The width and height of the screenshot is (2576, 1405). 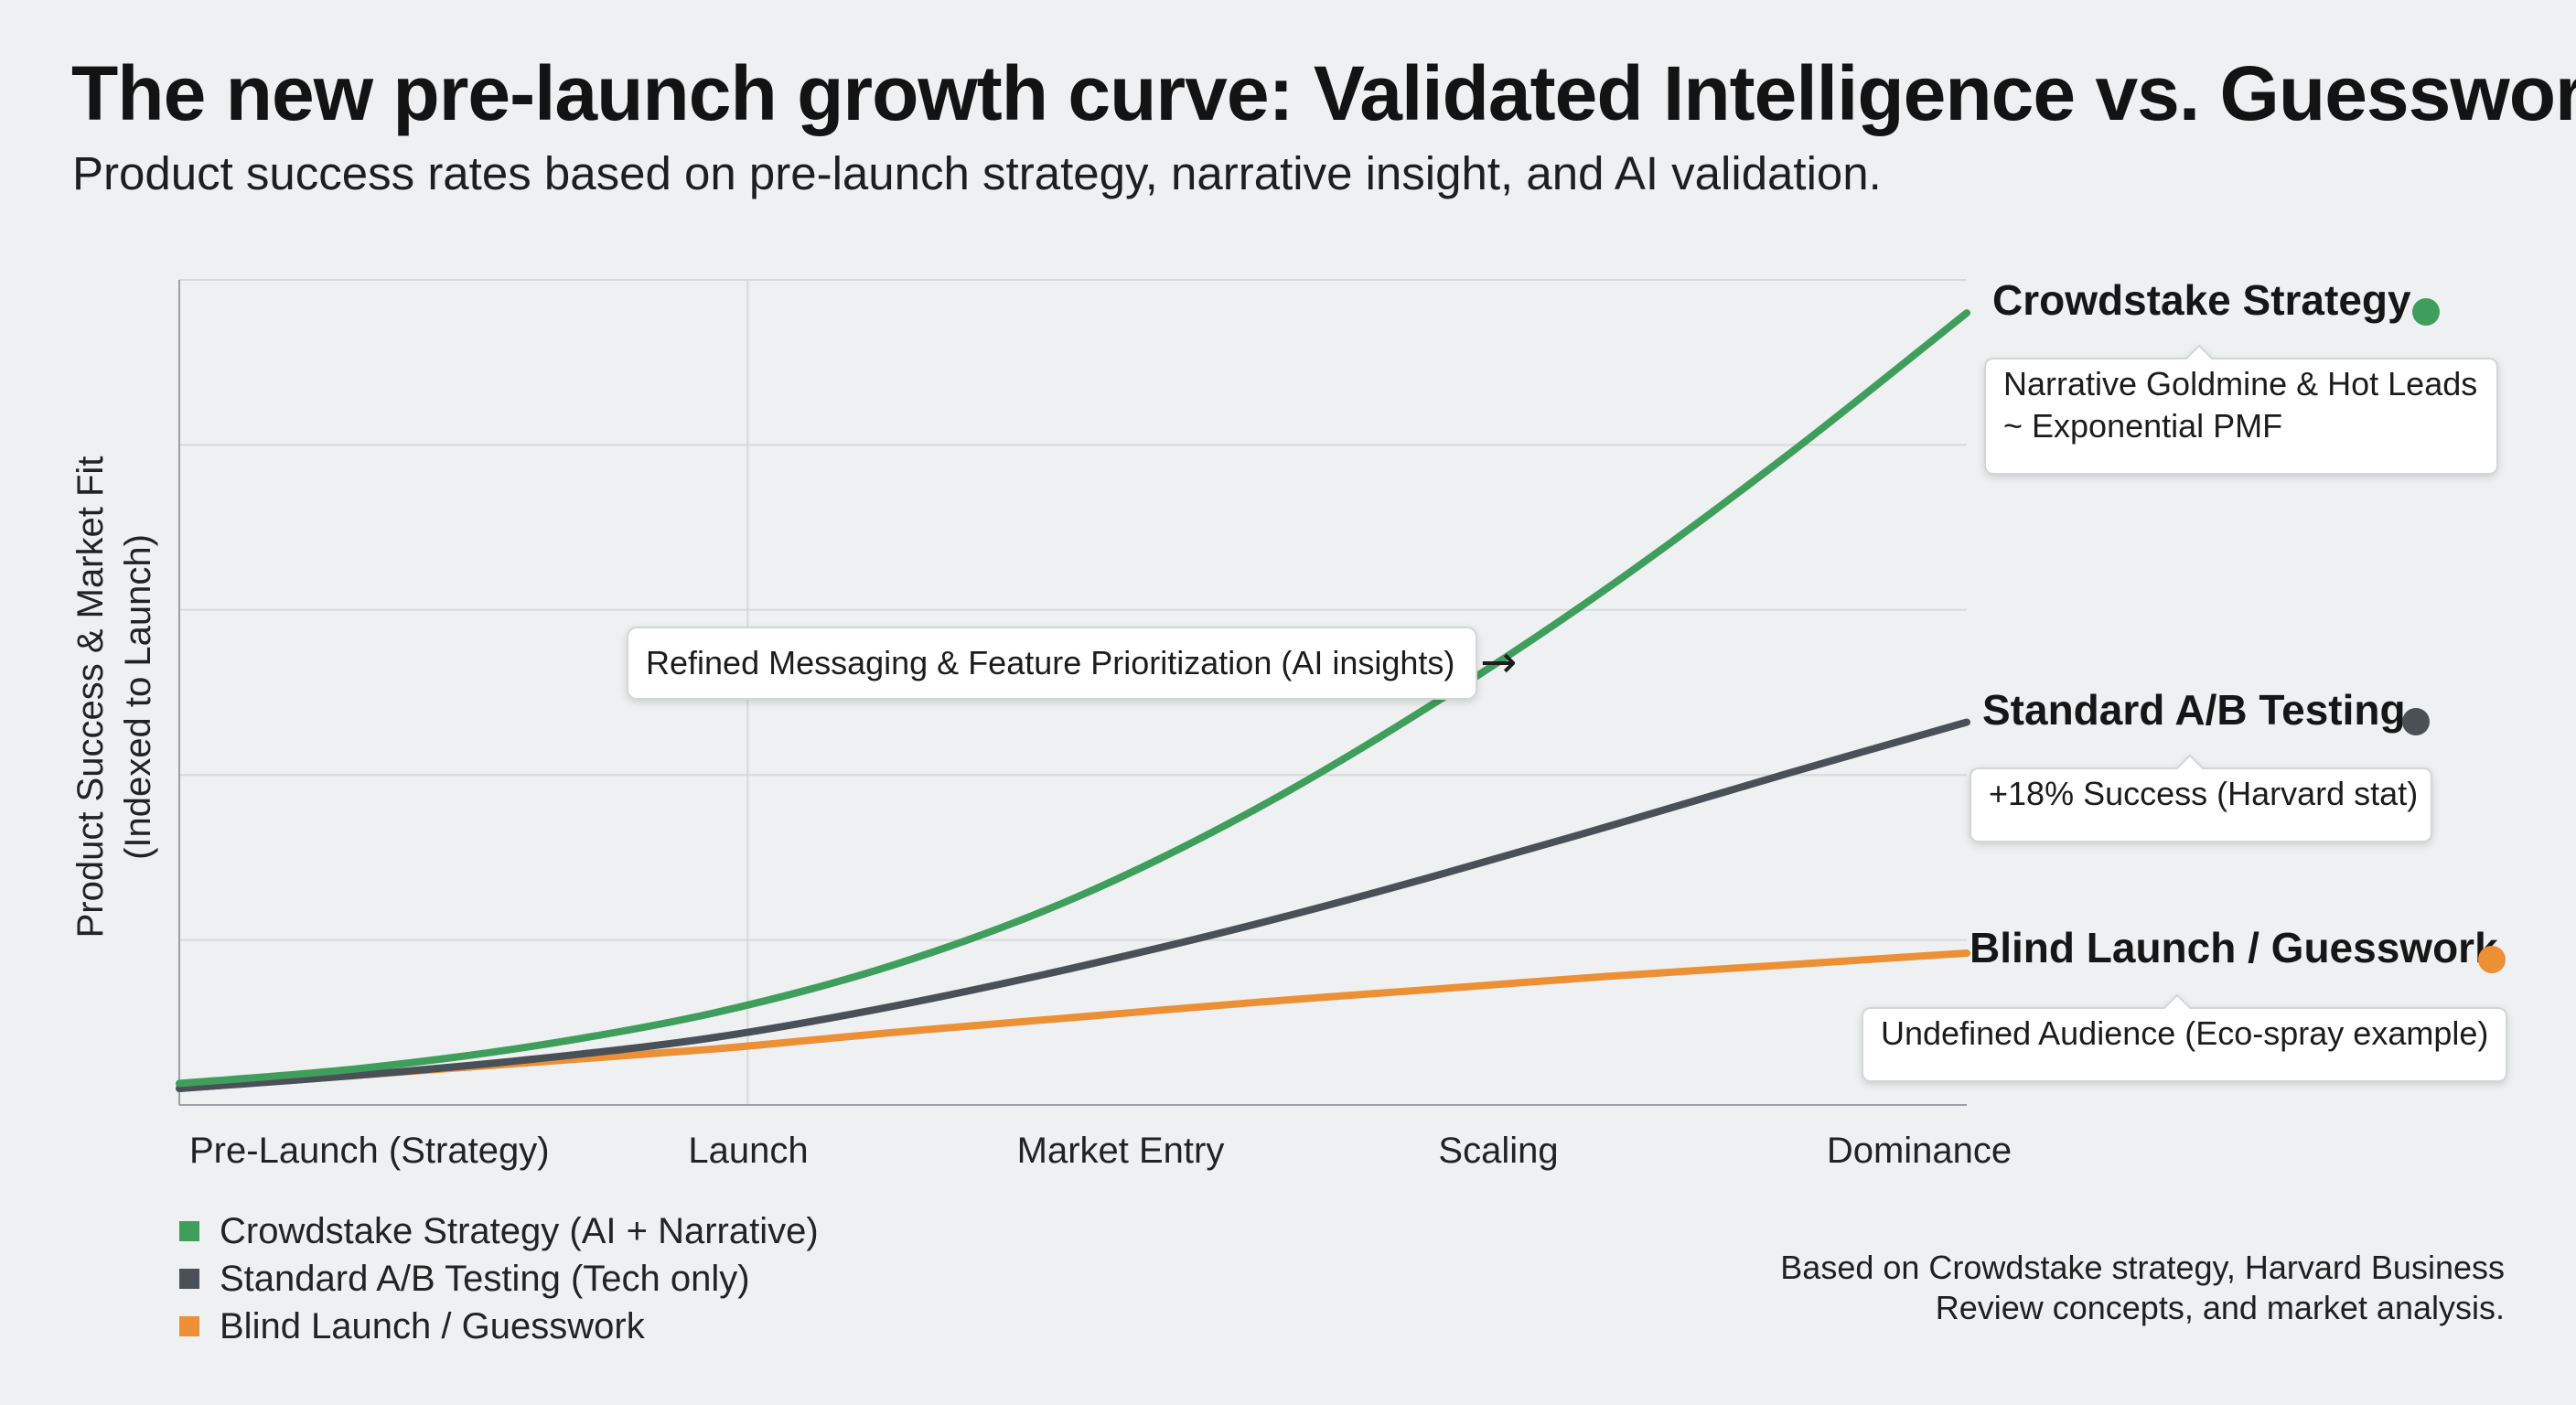 What do you see at coordinates (138, 697) in the screenshot?
I see `y-axis-label-line: (Indexed to Launch)` at bounding box center [138, 697].